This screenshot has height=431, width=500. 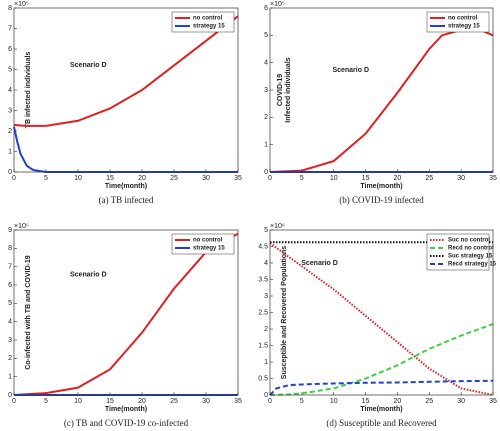 I want to click on y-tick-label: 4.5, so click(x=263, y=246).